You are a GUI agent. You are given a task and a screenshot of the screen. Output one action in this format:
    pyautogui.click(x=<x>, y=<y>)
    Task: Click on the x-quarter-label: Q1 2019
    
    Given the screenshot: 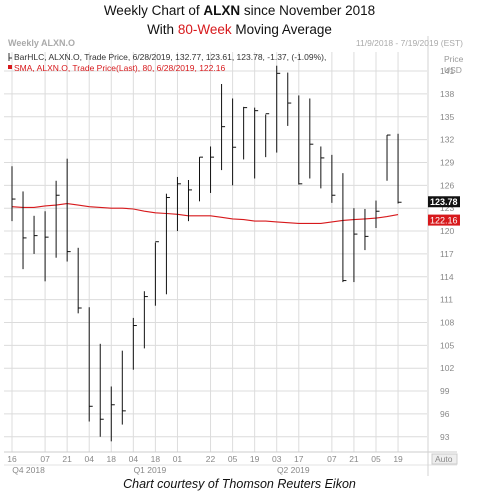 What is the action you would take?
    pyautogui.click(x=150, y=470)
    